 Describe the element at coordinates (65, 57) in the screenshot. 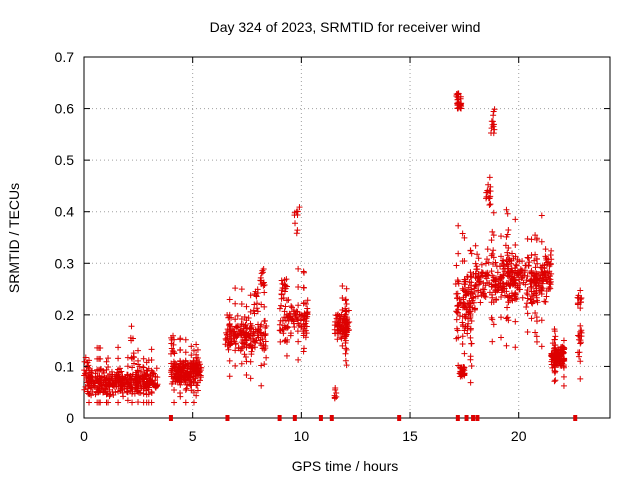

I see `y-tick-label: 0.7` at that location.